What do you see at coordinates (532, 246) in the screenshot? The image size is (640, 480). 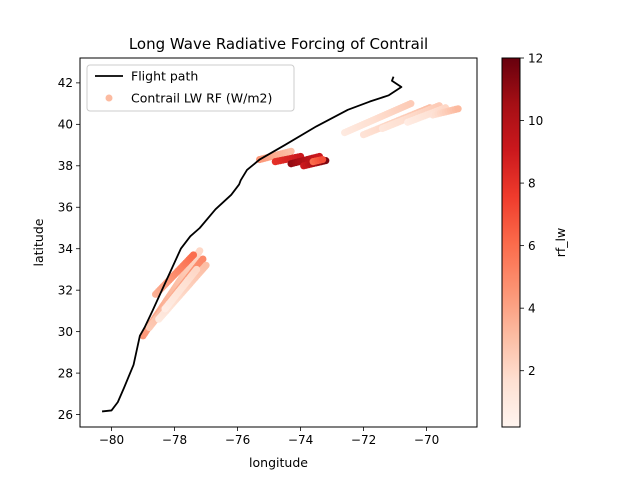 I see `colorbar-tick-label: 6` at bounding box center [532, 246].